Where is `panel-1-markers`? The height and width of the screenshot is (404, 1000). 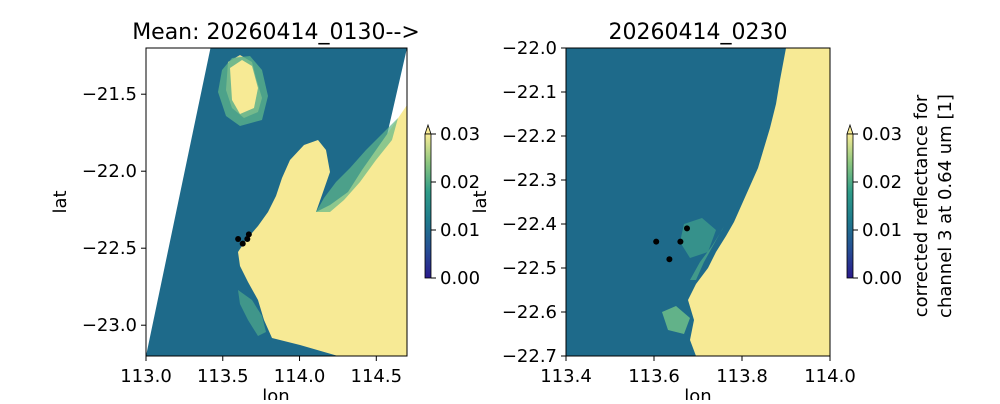 panel-1-markers is located at coordinates (243, 239).